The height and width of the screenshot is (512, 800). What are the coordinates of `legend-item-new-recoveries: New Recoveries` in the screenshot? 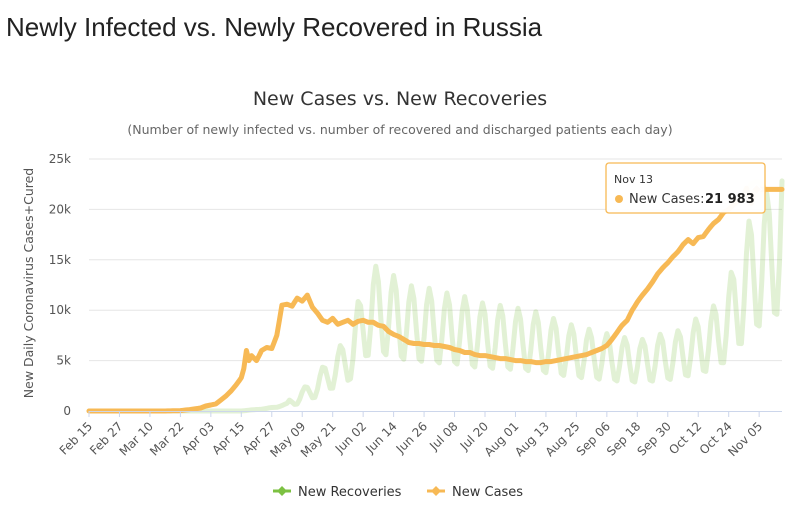 It's located at (337, 492).